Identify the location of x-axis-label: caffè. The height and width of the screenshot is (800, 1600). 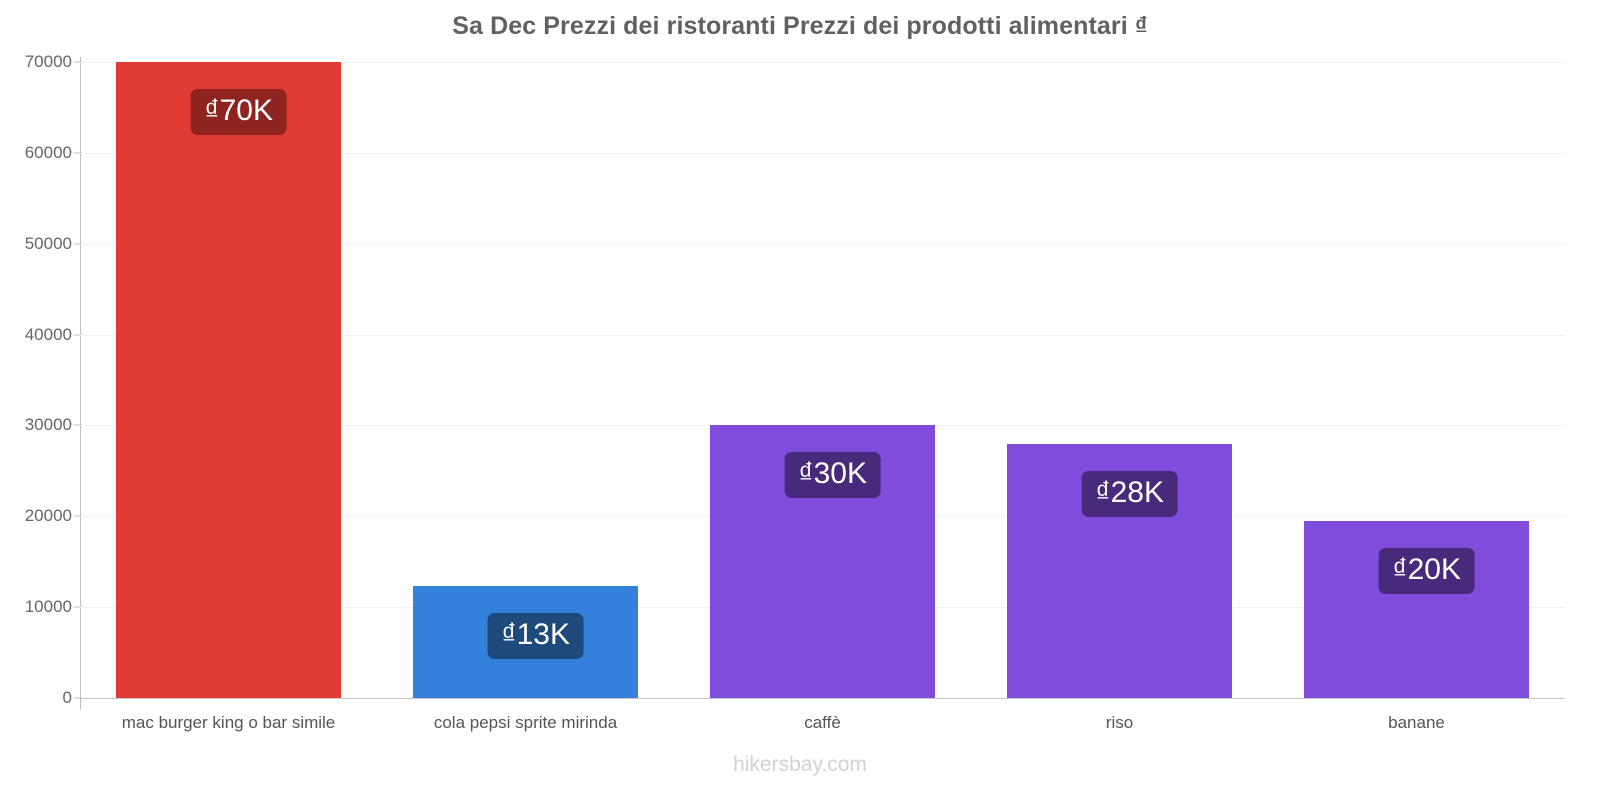
(822, 722).